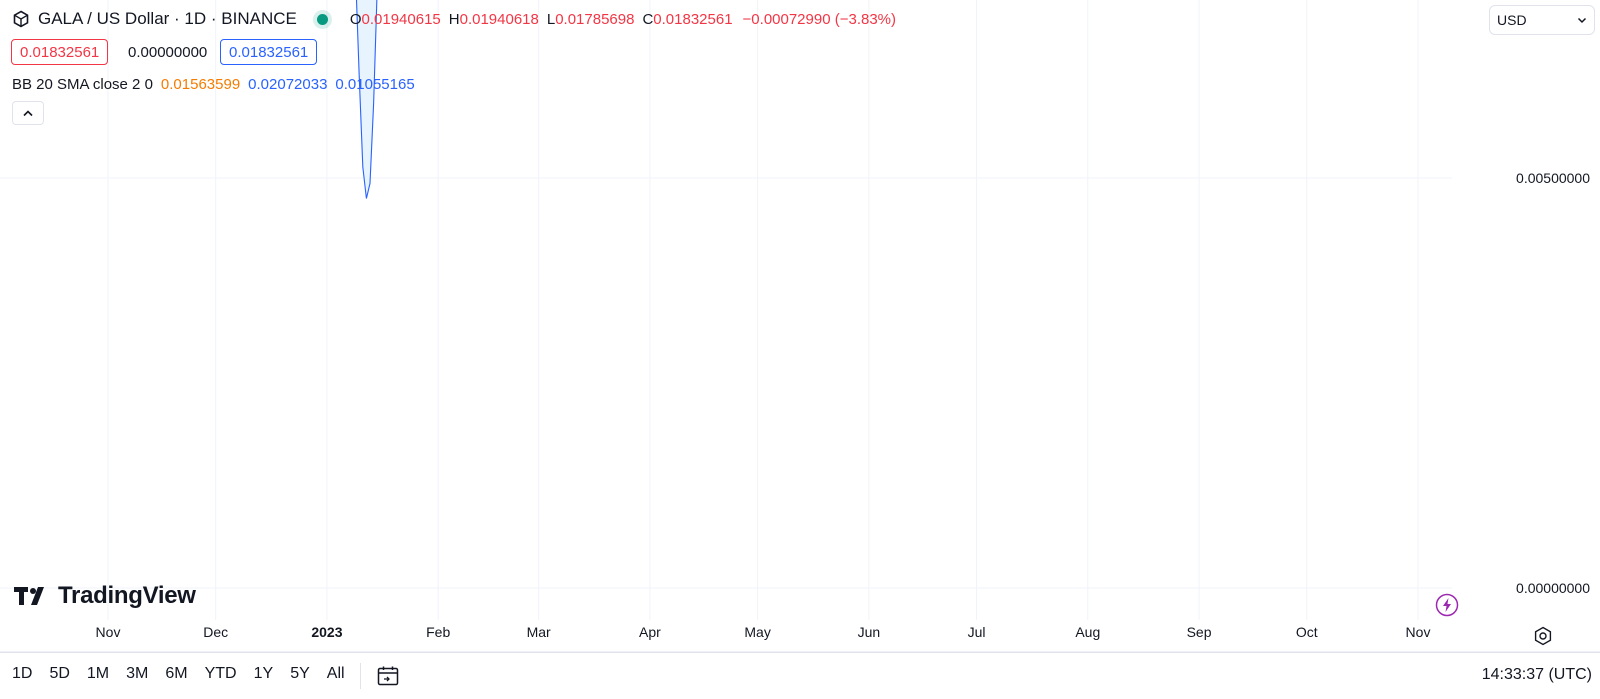 The width and height of the screenshot is (1600, 699). Describe the element at coordinates (300, 673) in the screenshot. I see `range-5y-button: 5Y` at that location.